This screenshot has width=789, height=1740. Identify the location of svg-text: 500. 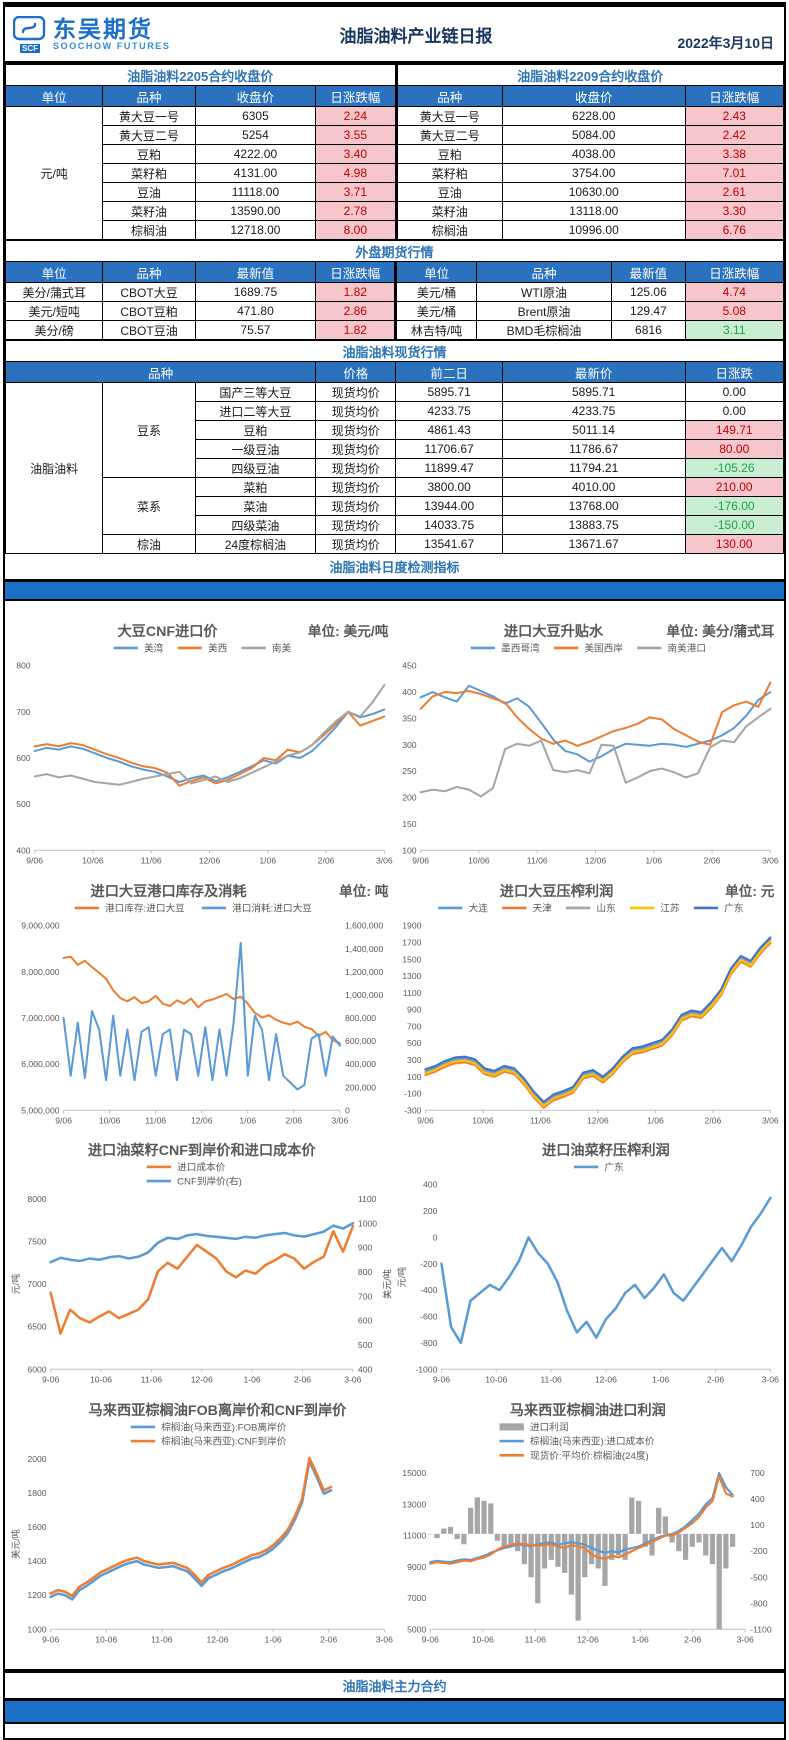
(365, 1345).